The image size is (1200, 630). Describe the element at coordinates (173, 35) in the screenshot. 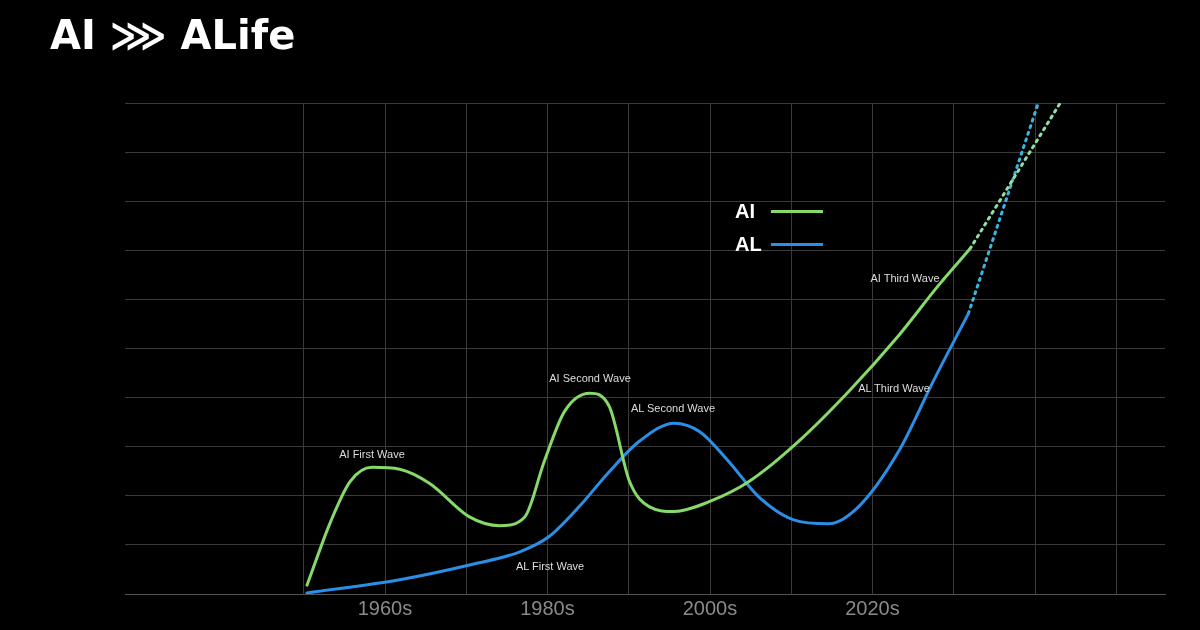

I see `chart-title: AI ⋙ ALife` at that location.